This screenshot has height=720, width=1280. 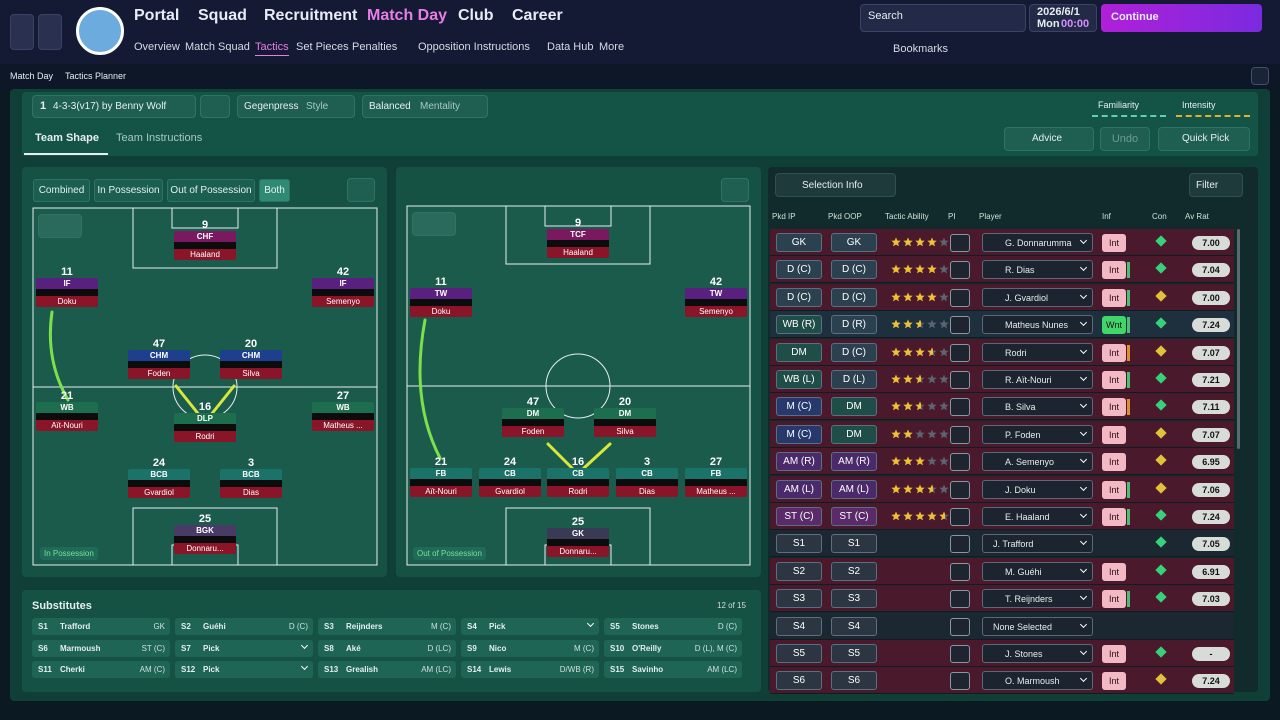 I want to click on forward-button, so click(x=50, y=32).